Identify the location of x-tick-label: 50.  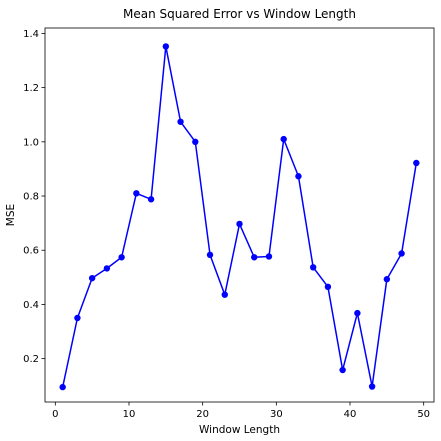
(423, 414).